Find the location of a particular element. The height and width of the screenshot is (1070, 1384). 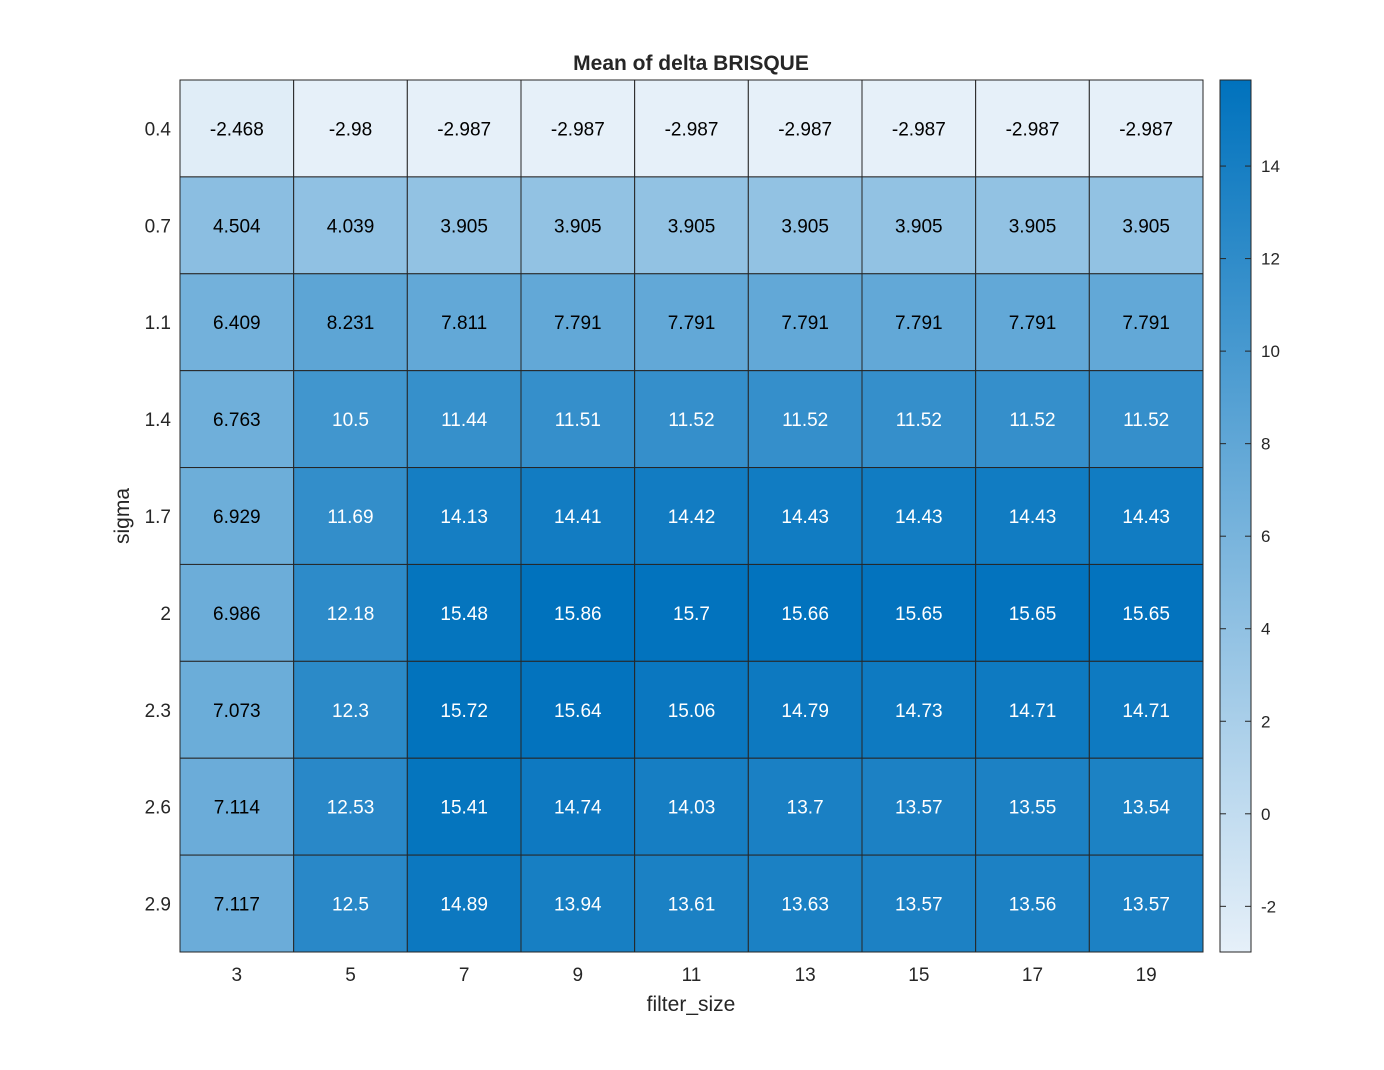

y-tick-label: 0.7 is located at coordinates (158, 226).